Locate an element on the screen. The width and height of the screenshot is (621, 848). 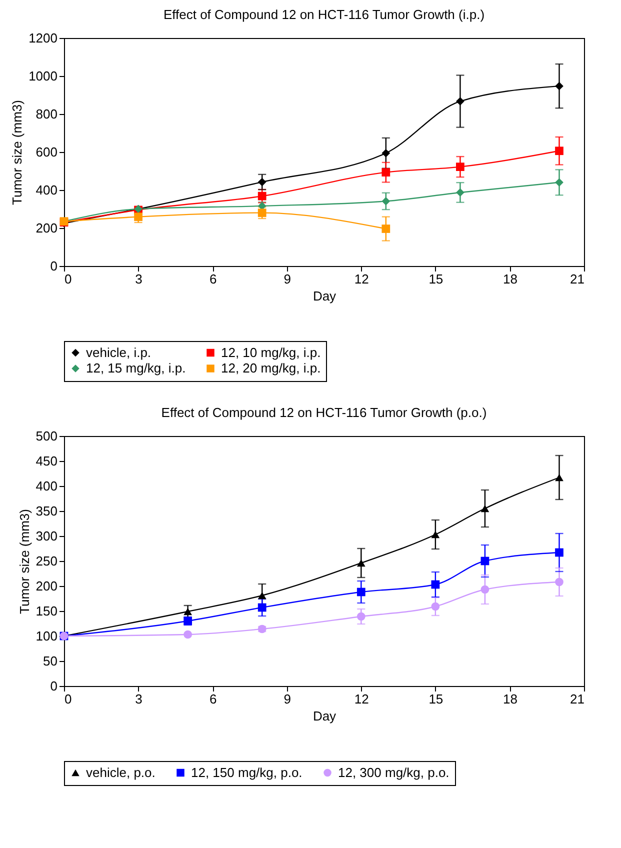
legend-label: 12, 150 mg/kg, p.o. is located at coordinates (246, 772).